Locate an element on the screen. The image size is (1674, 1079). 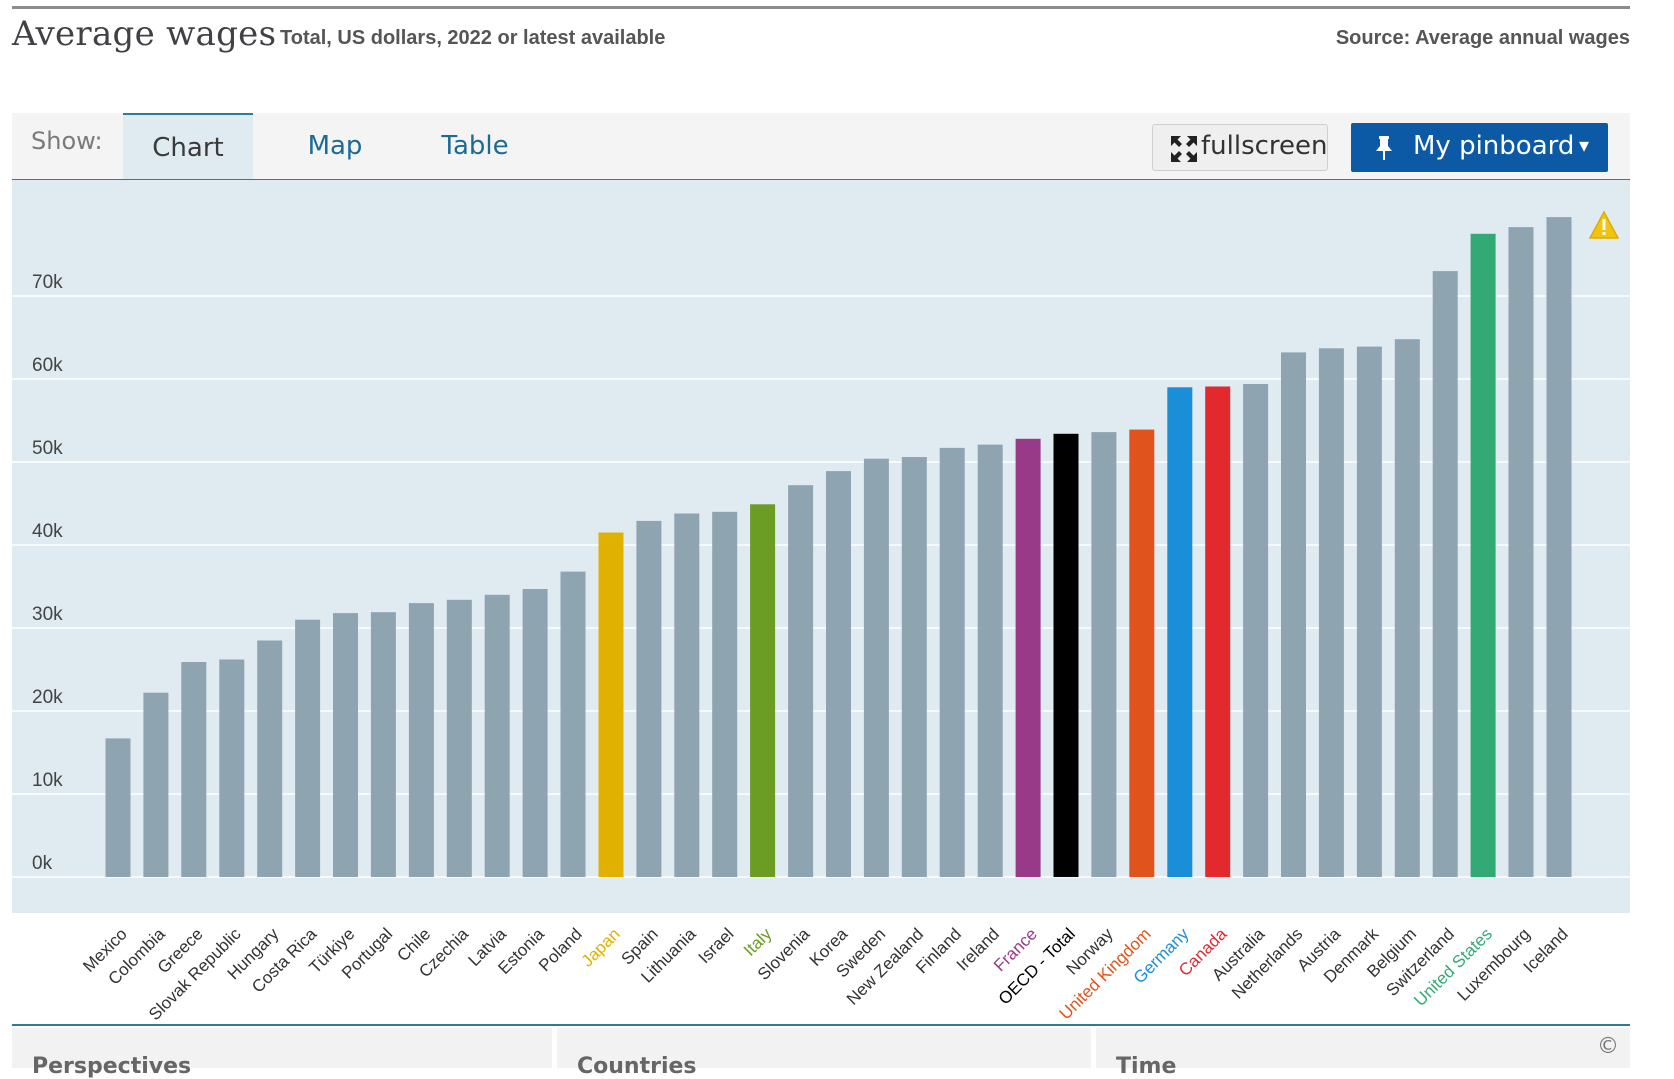
bar-lithuania is located at coordinates (687, 695).